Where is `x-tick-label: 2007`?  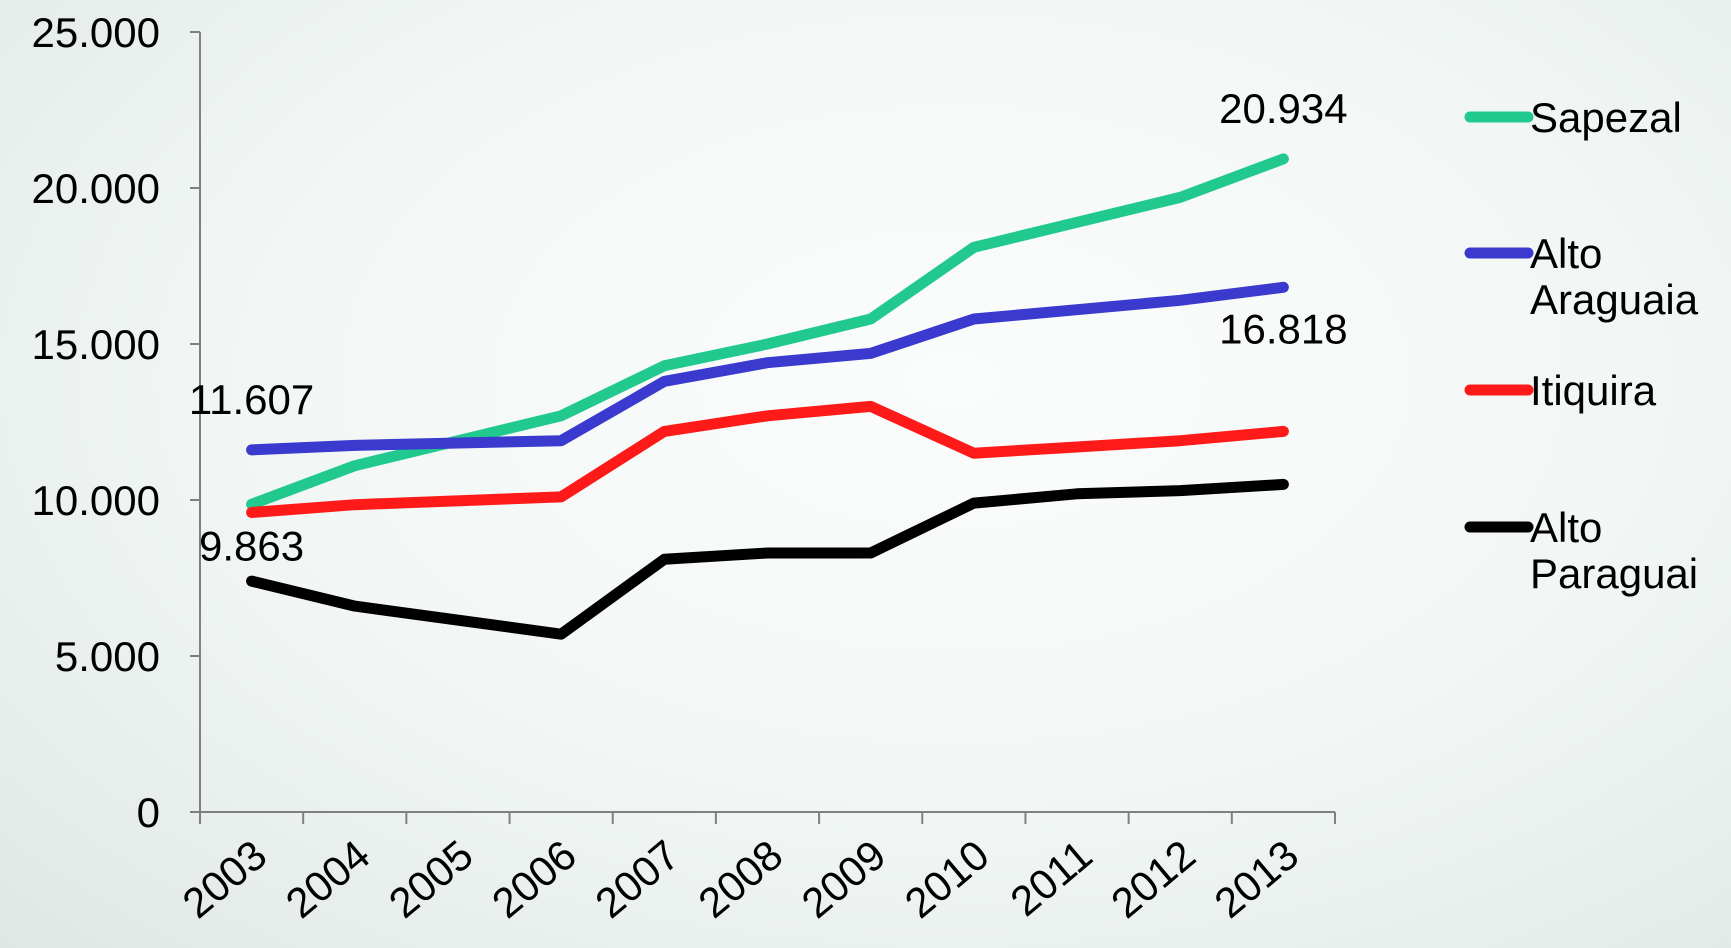
x-tick-label: 2007 is located at coordinates (637, 879).